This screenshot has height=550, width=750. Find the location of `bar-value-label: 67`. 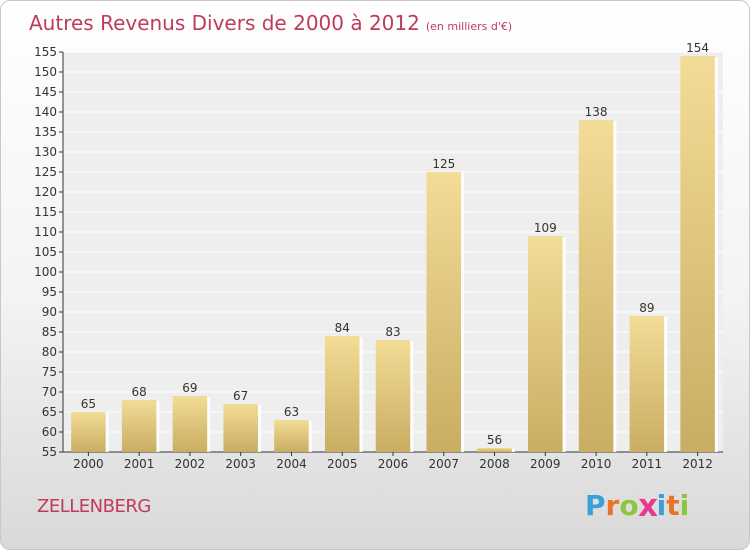

bar-value-label: 67 is located at coordinates (240, 396).